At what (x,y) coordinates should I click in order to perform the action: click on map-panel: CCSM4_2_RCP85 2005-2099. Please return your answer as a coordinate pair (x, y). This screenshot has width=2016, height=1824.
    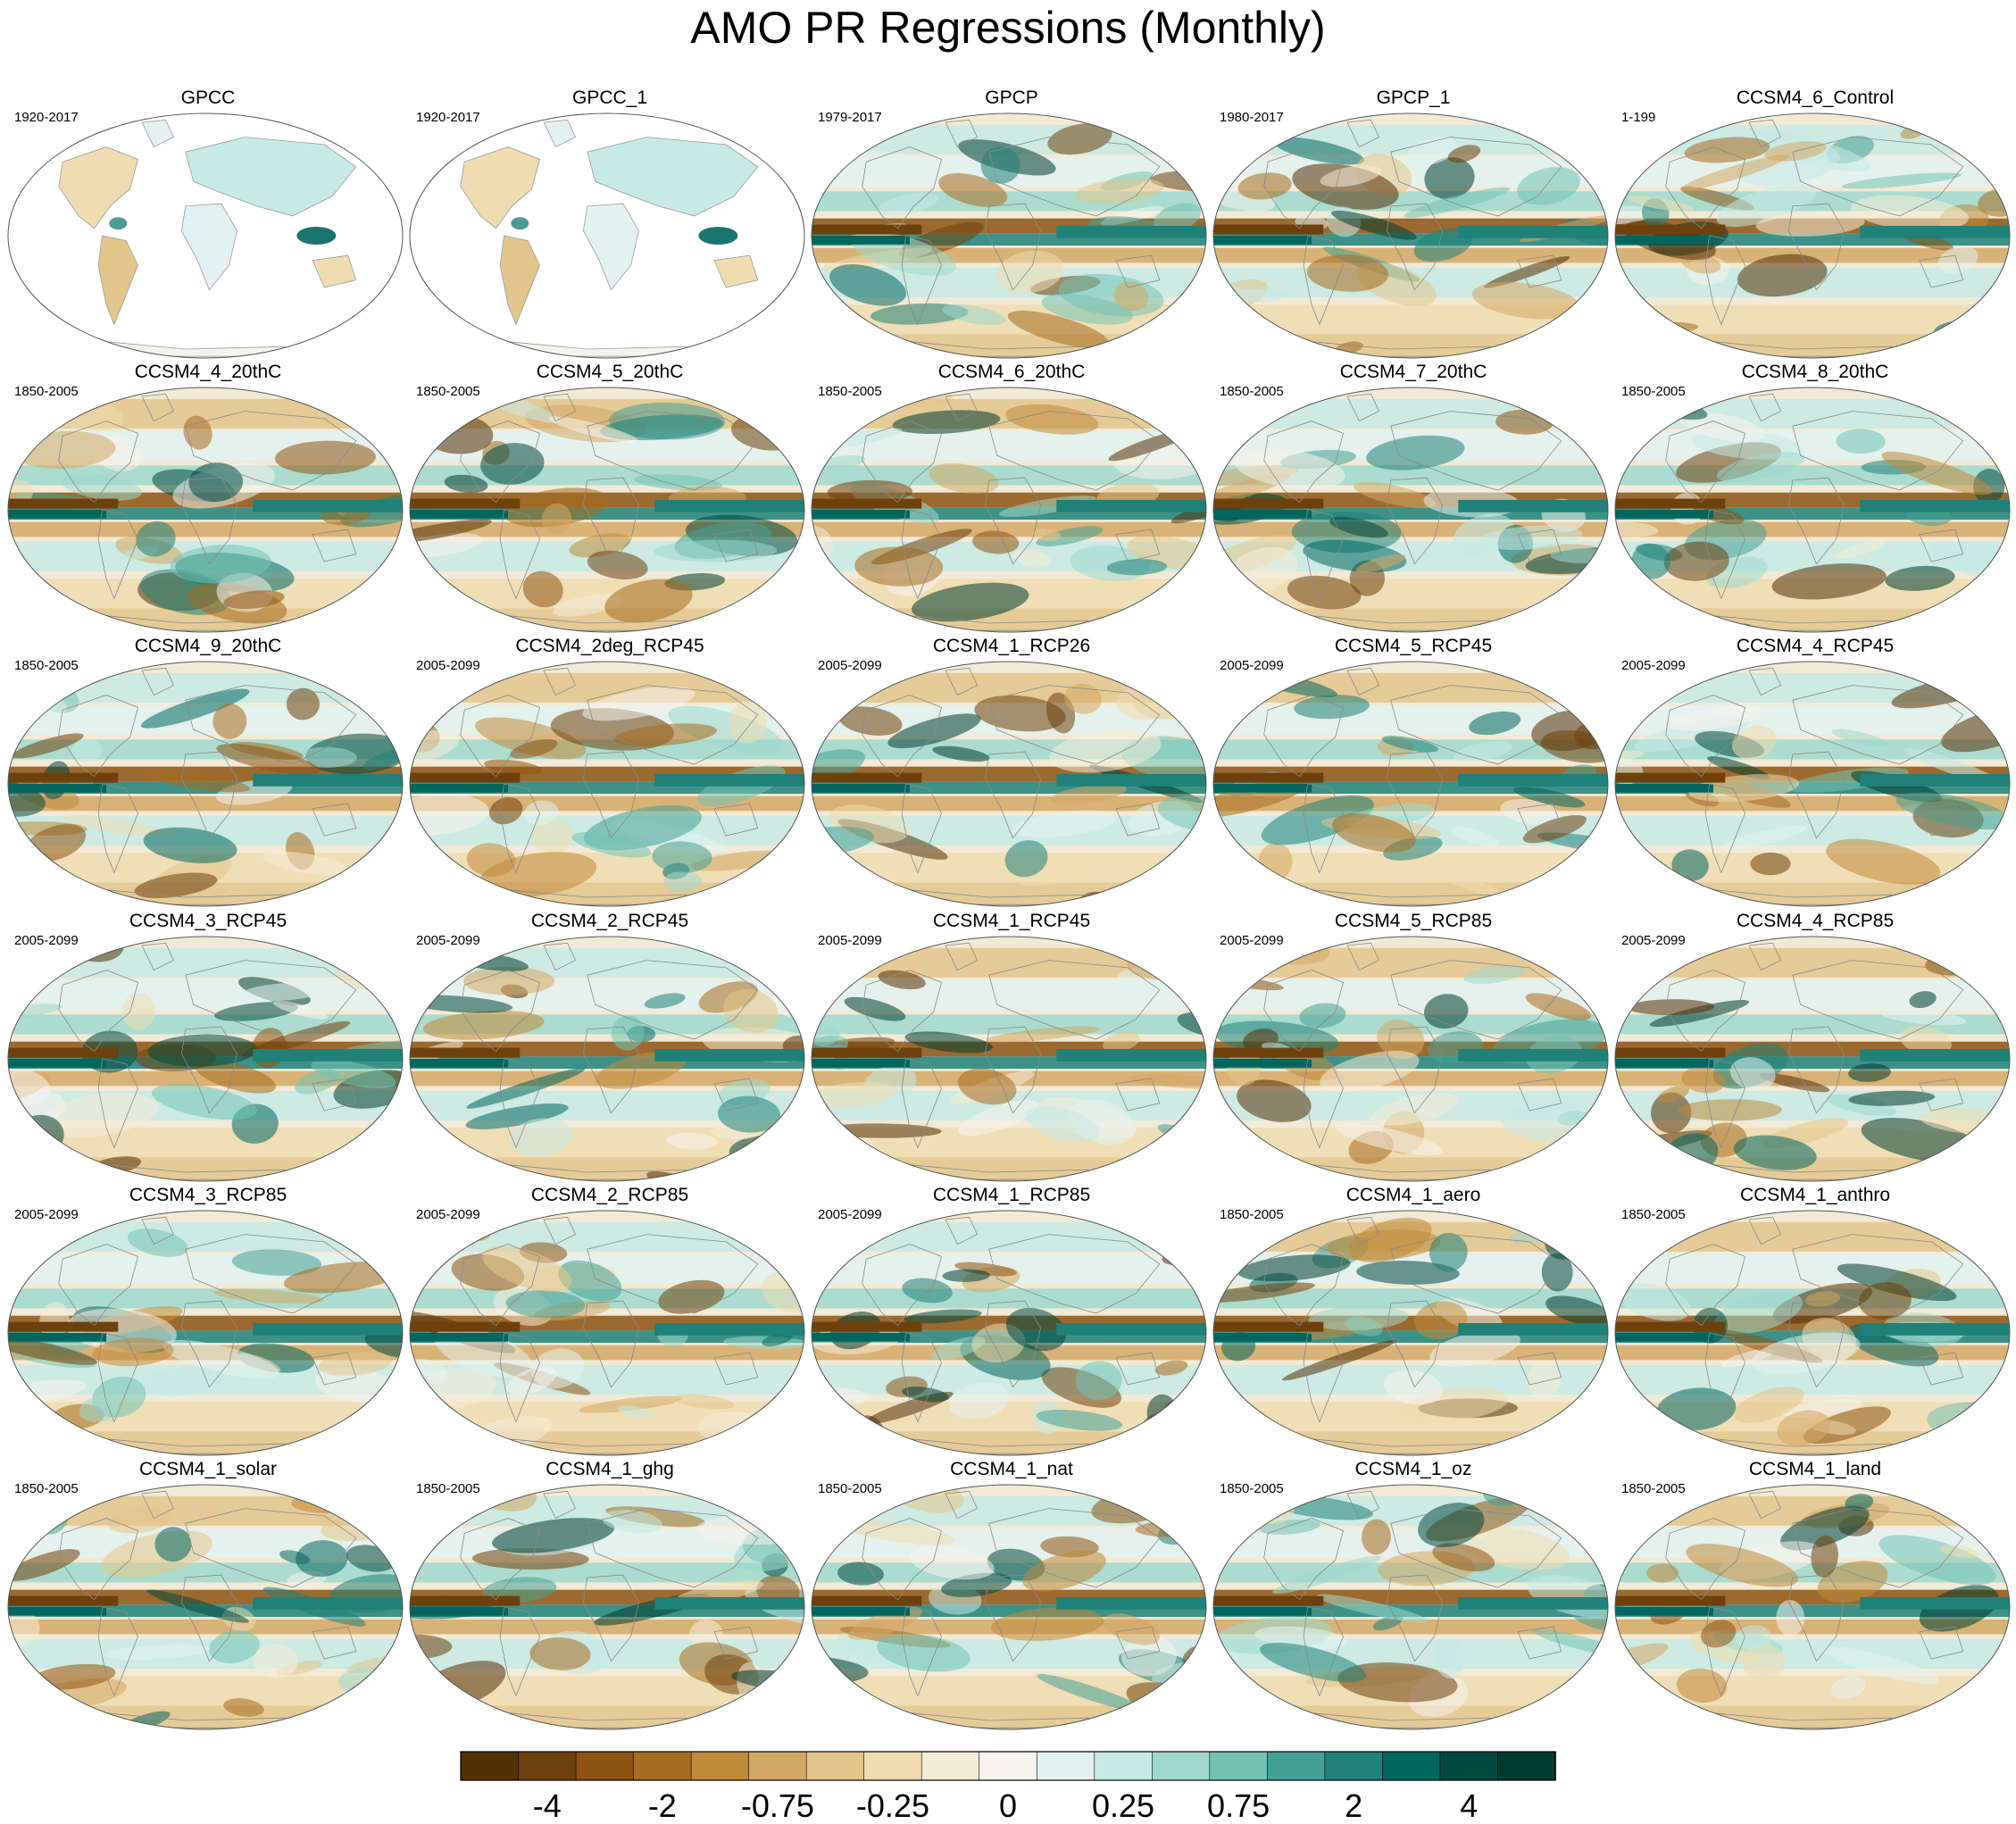
    Looking at the image, I should click on (610, 1321).